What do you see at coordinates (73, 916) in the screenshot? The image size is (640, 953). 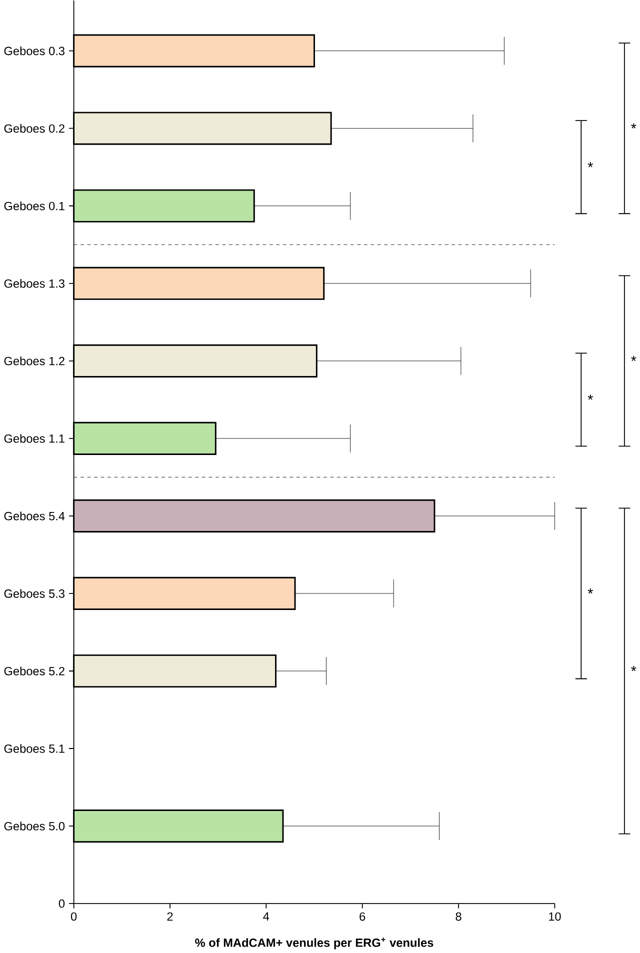 I see `x-tick-label: 0` at bounding box center [73, 916].